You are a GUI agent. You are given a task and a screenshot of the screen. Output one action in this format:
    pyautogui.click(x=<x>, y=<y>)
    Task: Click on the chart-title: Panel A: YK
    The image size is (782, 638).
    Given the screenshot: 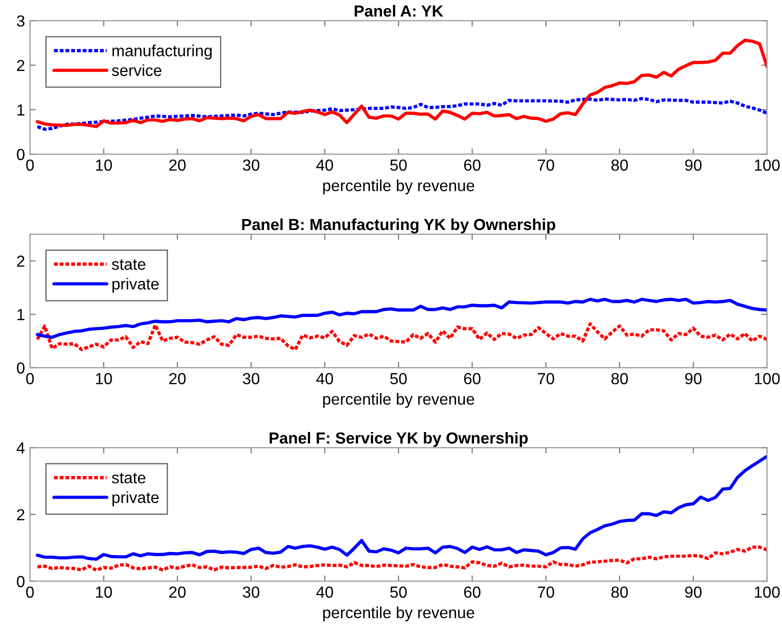 What is the action you would take?
    pyautogui.click(x=399, y=10)
    